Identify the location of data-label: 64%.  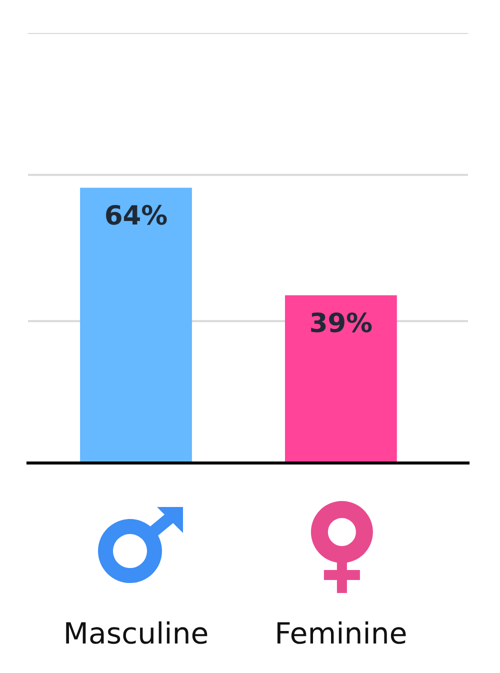
(136, 214).